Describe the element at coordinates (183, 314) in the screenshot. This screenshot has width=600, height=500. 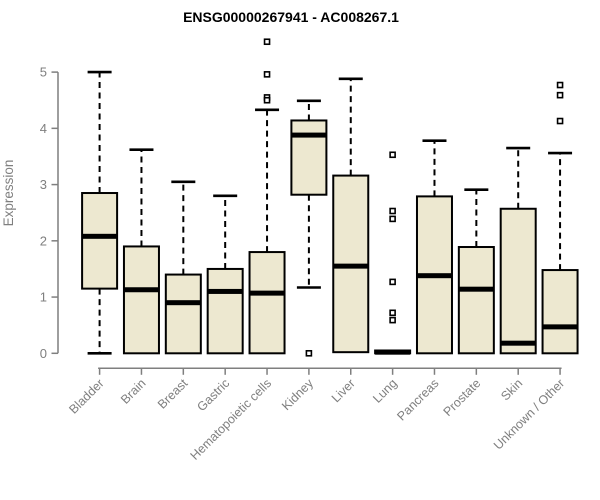
I see `box-breast` at that location.